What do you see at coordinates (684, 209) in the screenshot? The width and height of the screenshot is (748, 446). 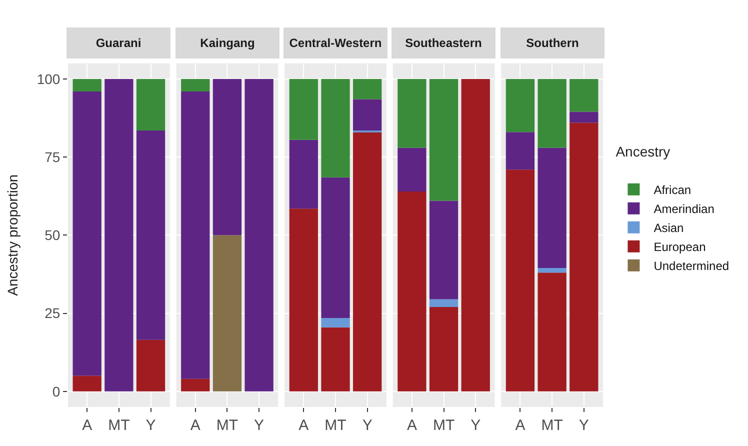 I see `legend-label: Amerindian` at bounding box center [684, 209].